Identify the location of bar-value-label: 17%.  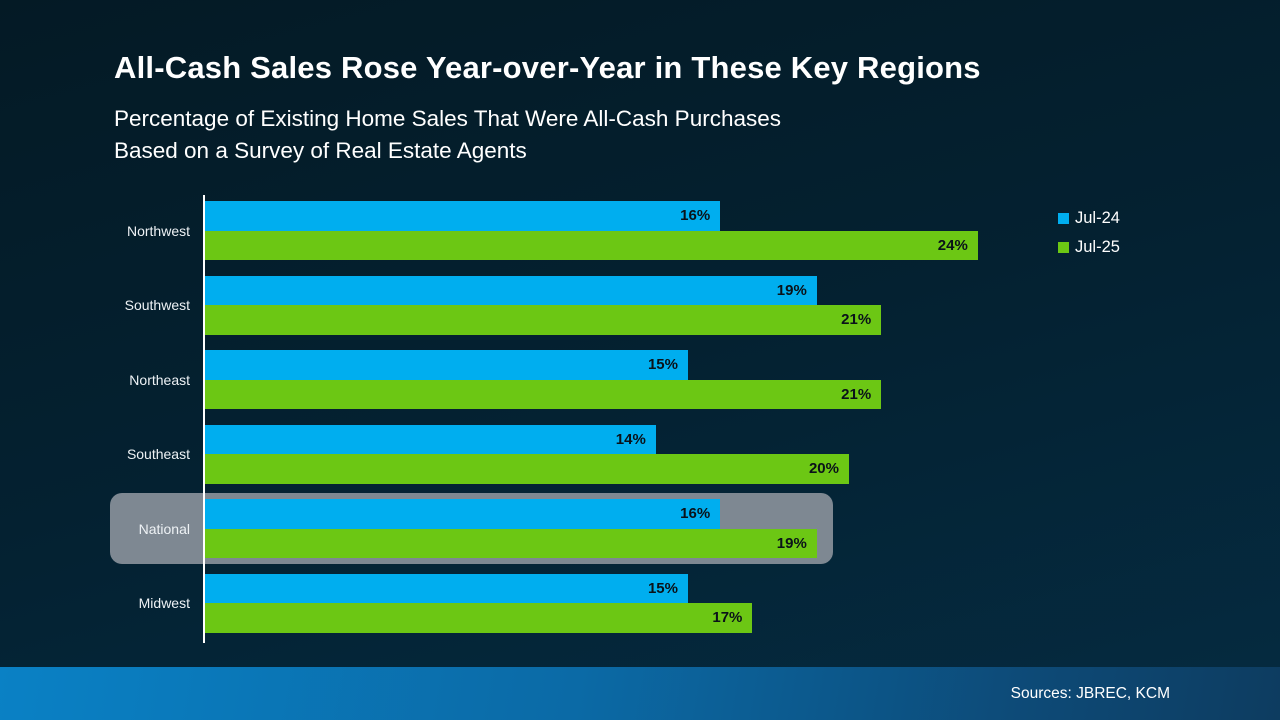
(727, 618).